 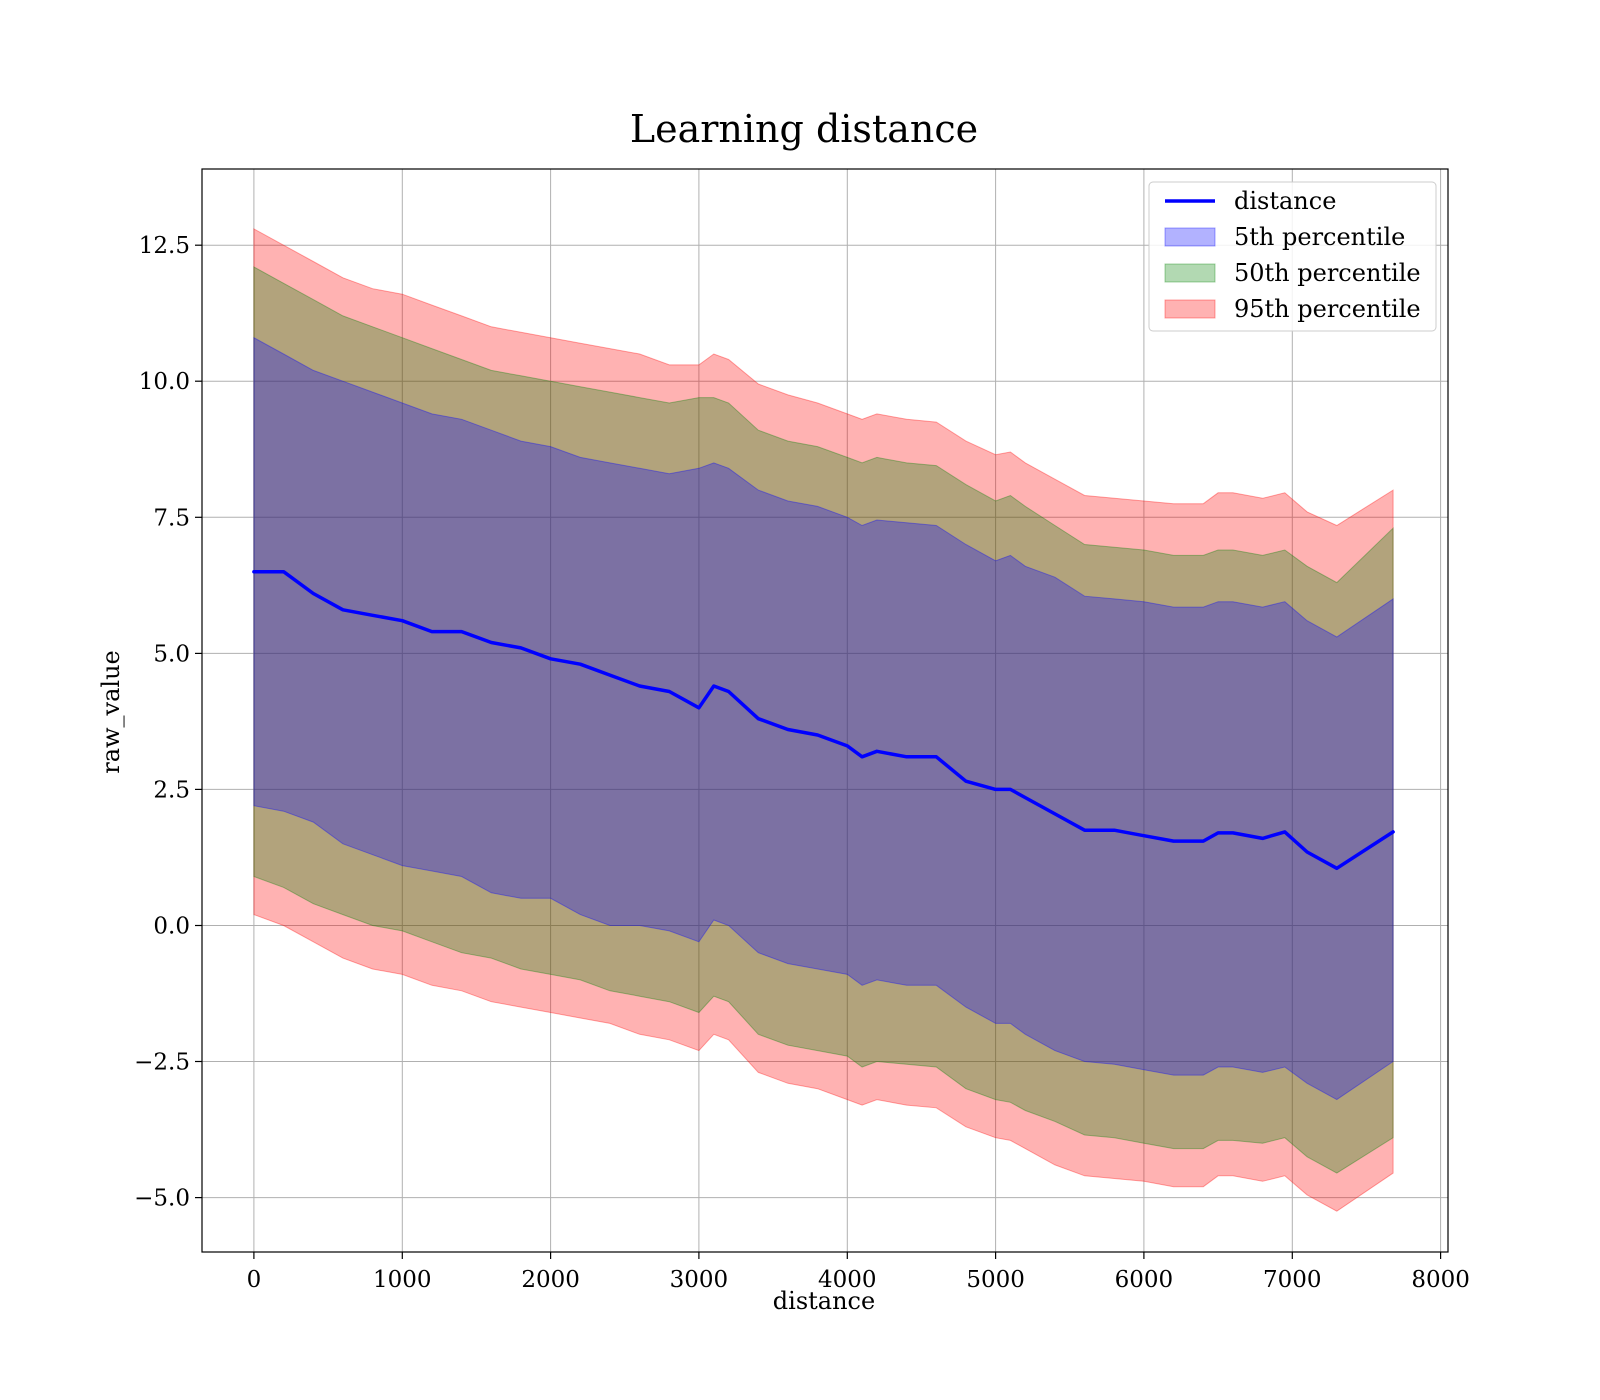 I want to click on y-tick-label: 5.0, so click(x=171, y=654).